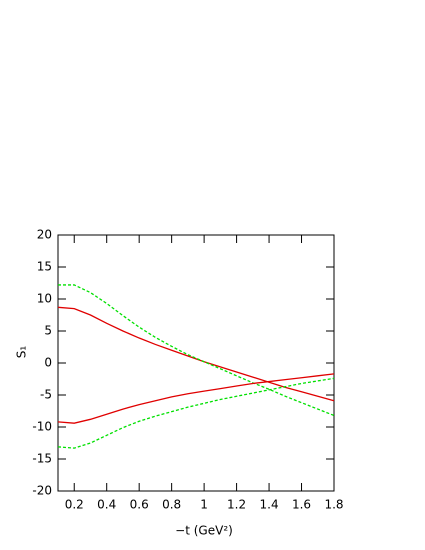  Describe the element at coordinates (44, 267) in the screenshot. I see `y-tick-label: 15` at that location.